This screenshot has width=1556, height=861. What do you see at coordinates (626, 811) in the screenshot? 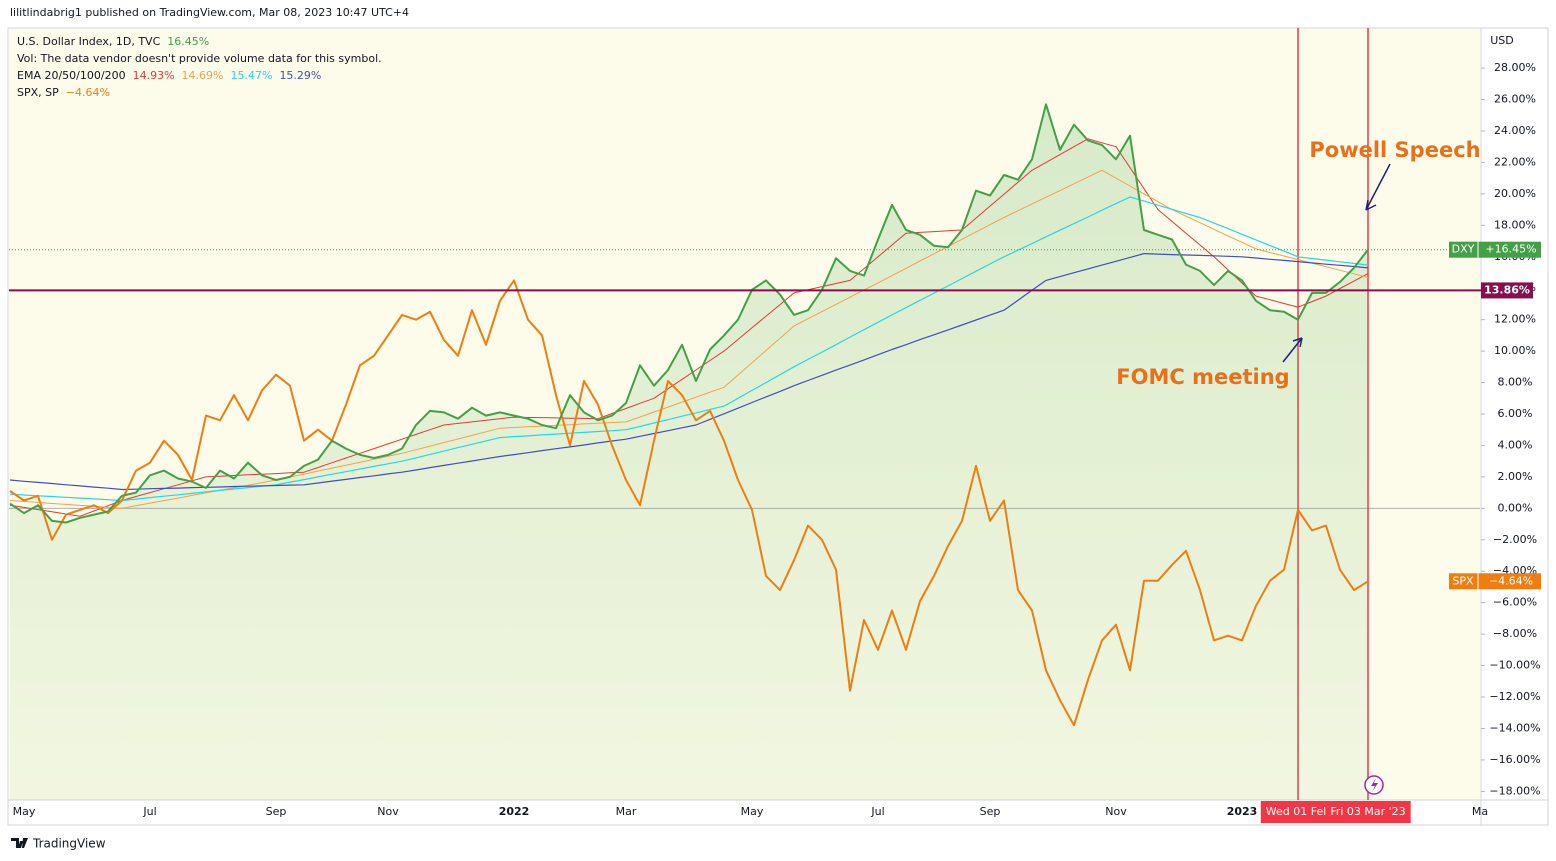
I see `x-tick-label: Mar` at bounding box center [626, 811].